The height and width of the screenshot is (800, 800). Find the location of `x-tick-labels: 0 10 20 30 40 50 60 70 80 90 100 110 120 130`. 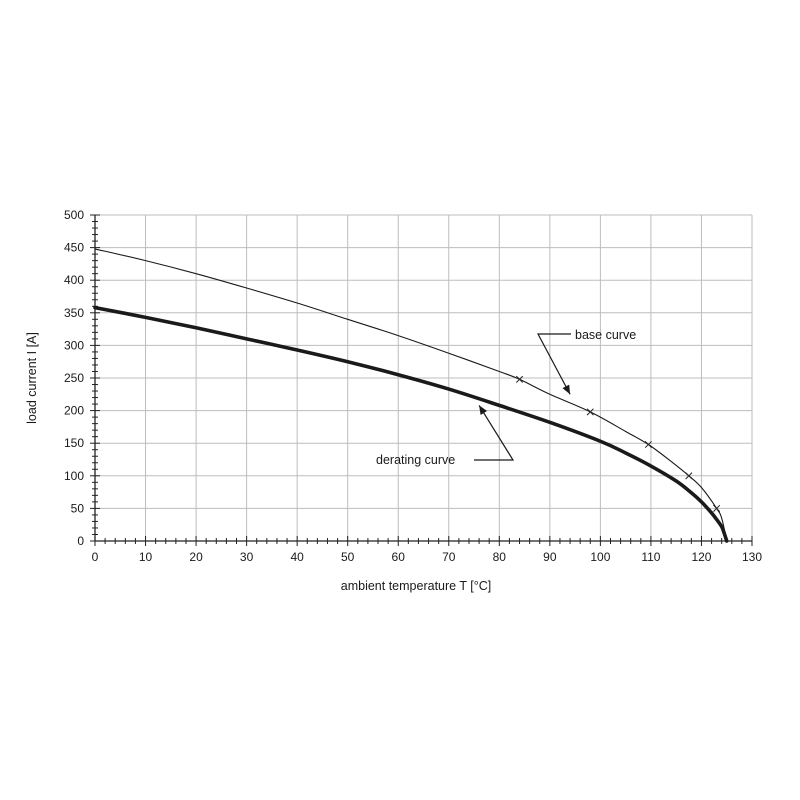

x-tick-labels: 0 10 20 30 40 50 60 70 80 90 100 110 120 130 is located at coordinates (427, 557).